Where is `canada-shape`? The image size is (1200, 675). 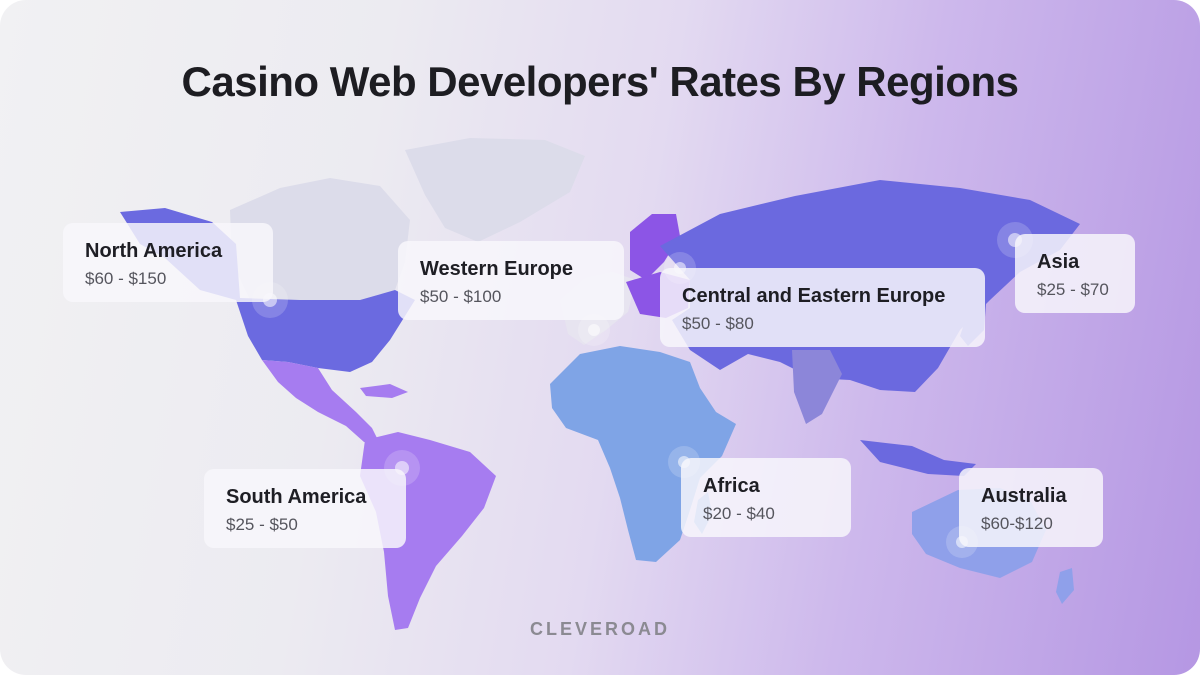 canada-shape is located at coordinates (320, 239).